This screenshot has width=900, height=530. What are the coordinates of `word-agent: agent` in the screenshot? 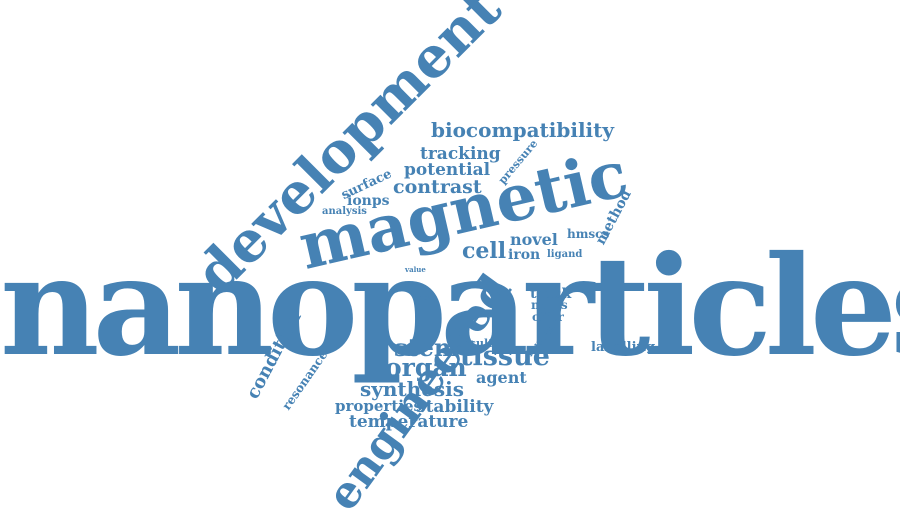 It's located at (501, 378).